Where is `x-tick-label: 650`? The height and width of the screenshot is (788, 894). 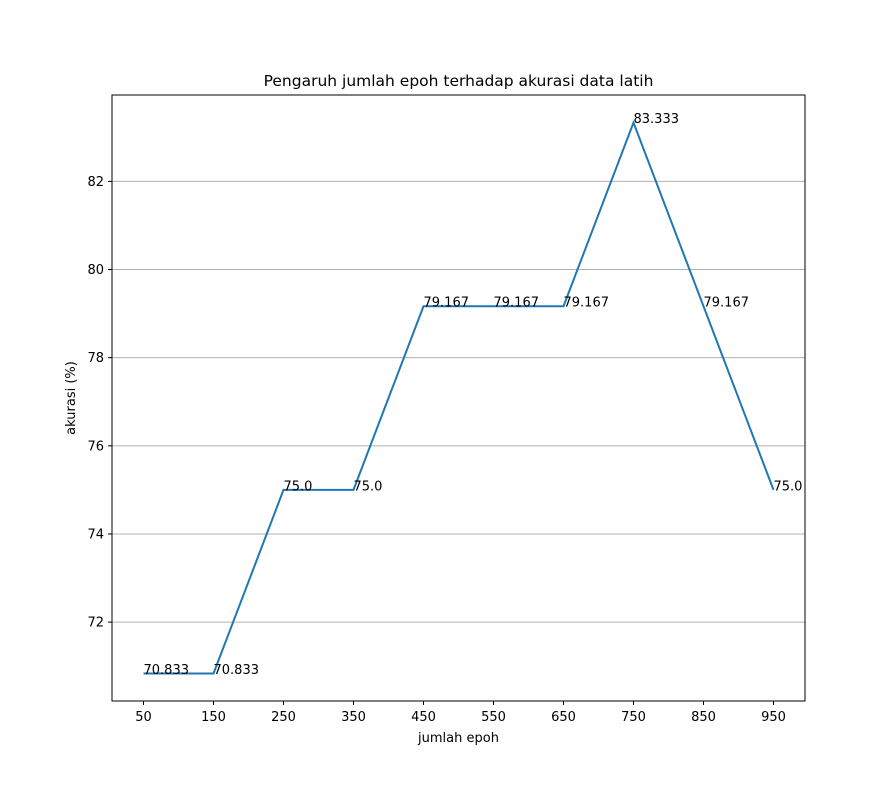 x-tick-label: 650 is located at coordinates (563, 717).